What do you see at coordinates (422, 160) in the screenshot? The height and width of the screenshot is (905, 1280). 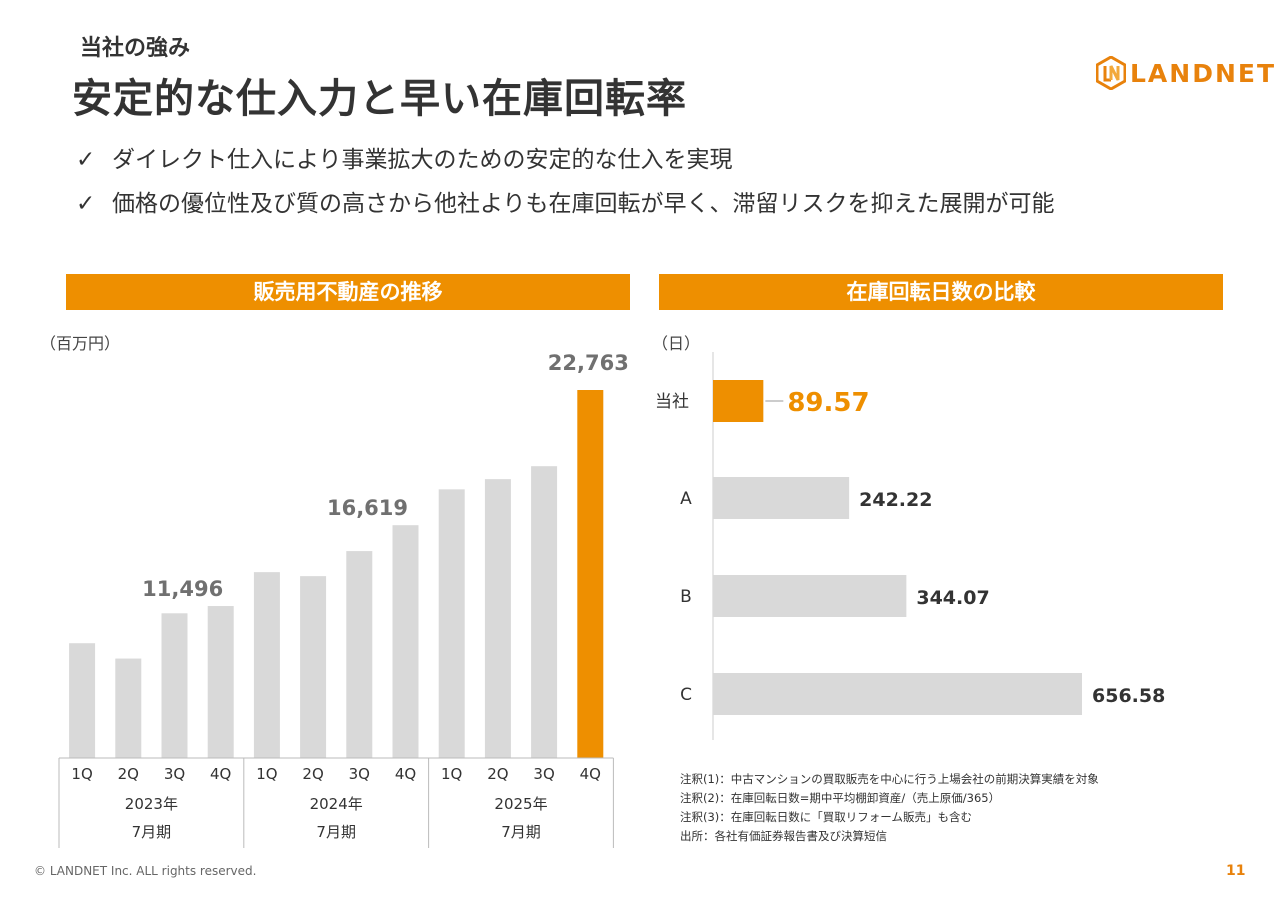 I see `bullet-text: ダイレクト仕入により事業拡大のための安定的な仕入を実現` at bounding box center [422, 160].